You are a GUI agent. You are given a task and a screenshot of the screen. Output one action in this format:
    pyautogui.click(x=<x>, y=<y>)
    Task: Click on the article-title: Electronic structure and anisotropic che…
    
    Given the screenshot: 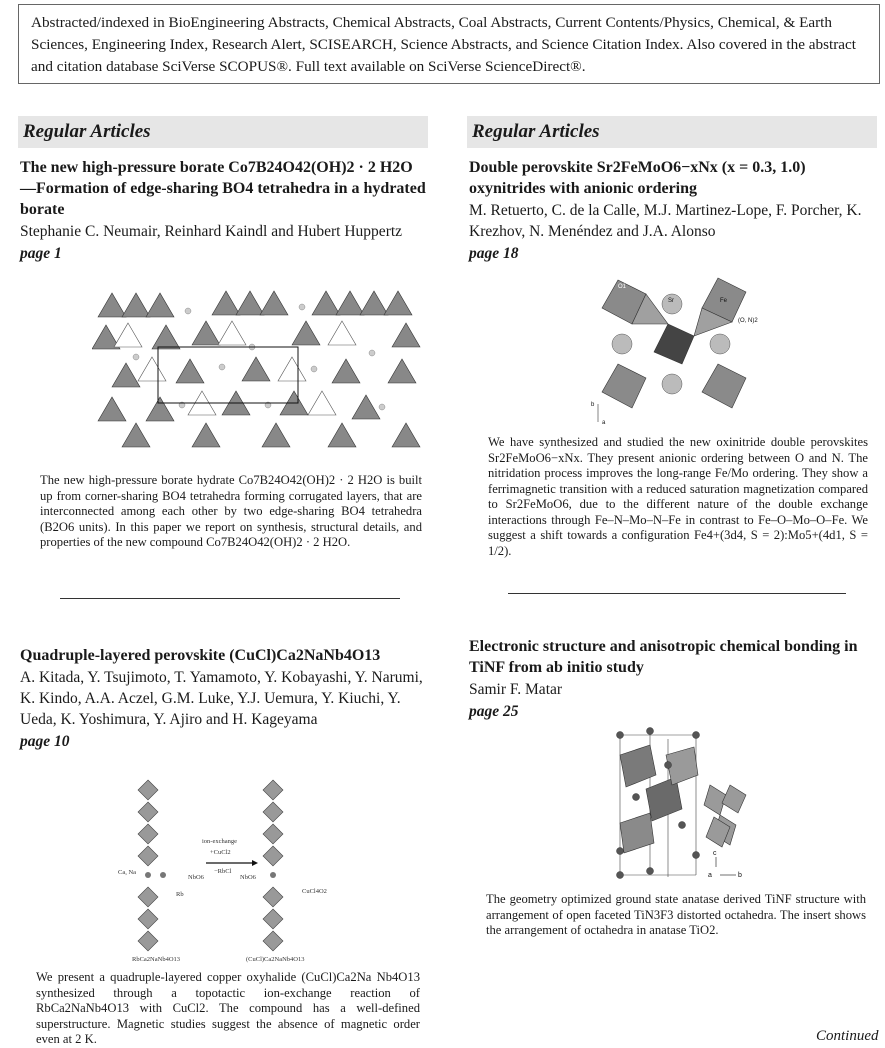 What is the action you would take?
    pyautogui.click(x=663, y=657)
    